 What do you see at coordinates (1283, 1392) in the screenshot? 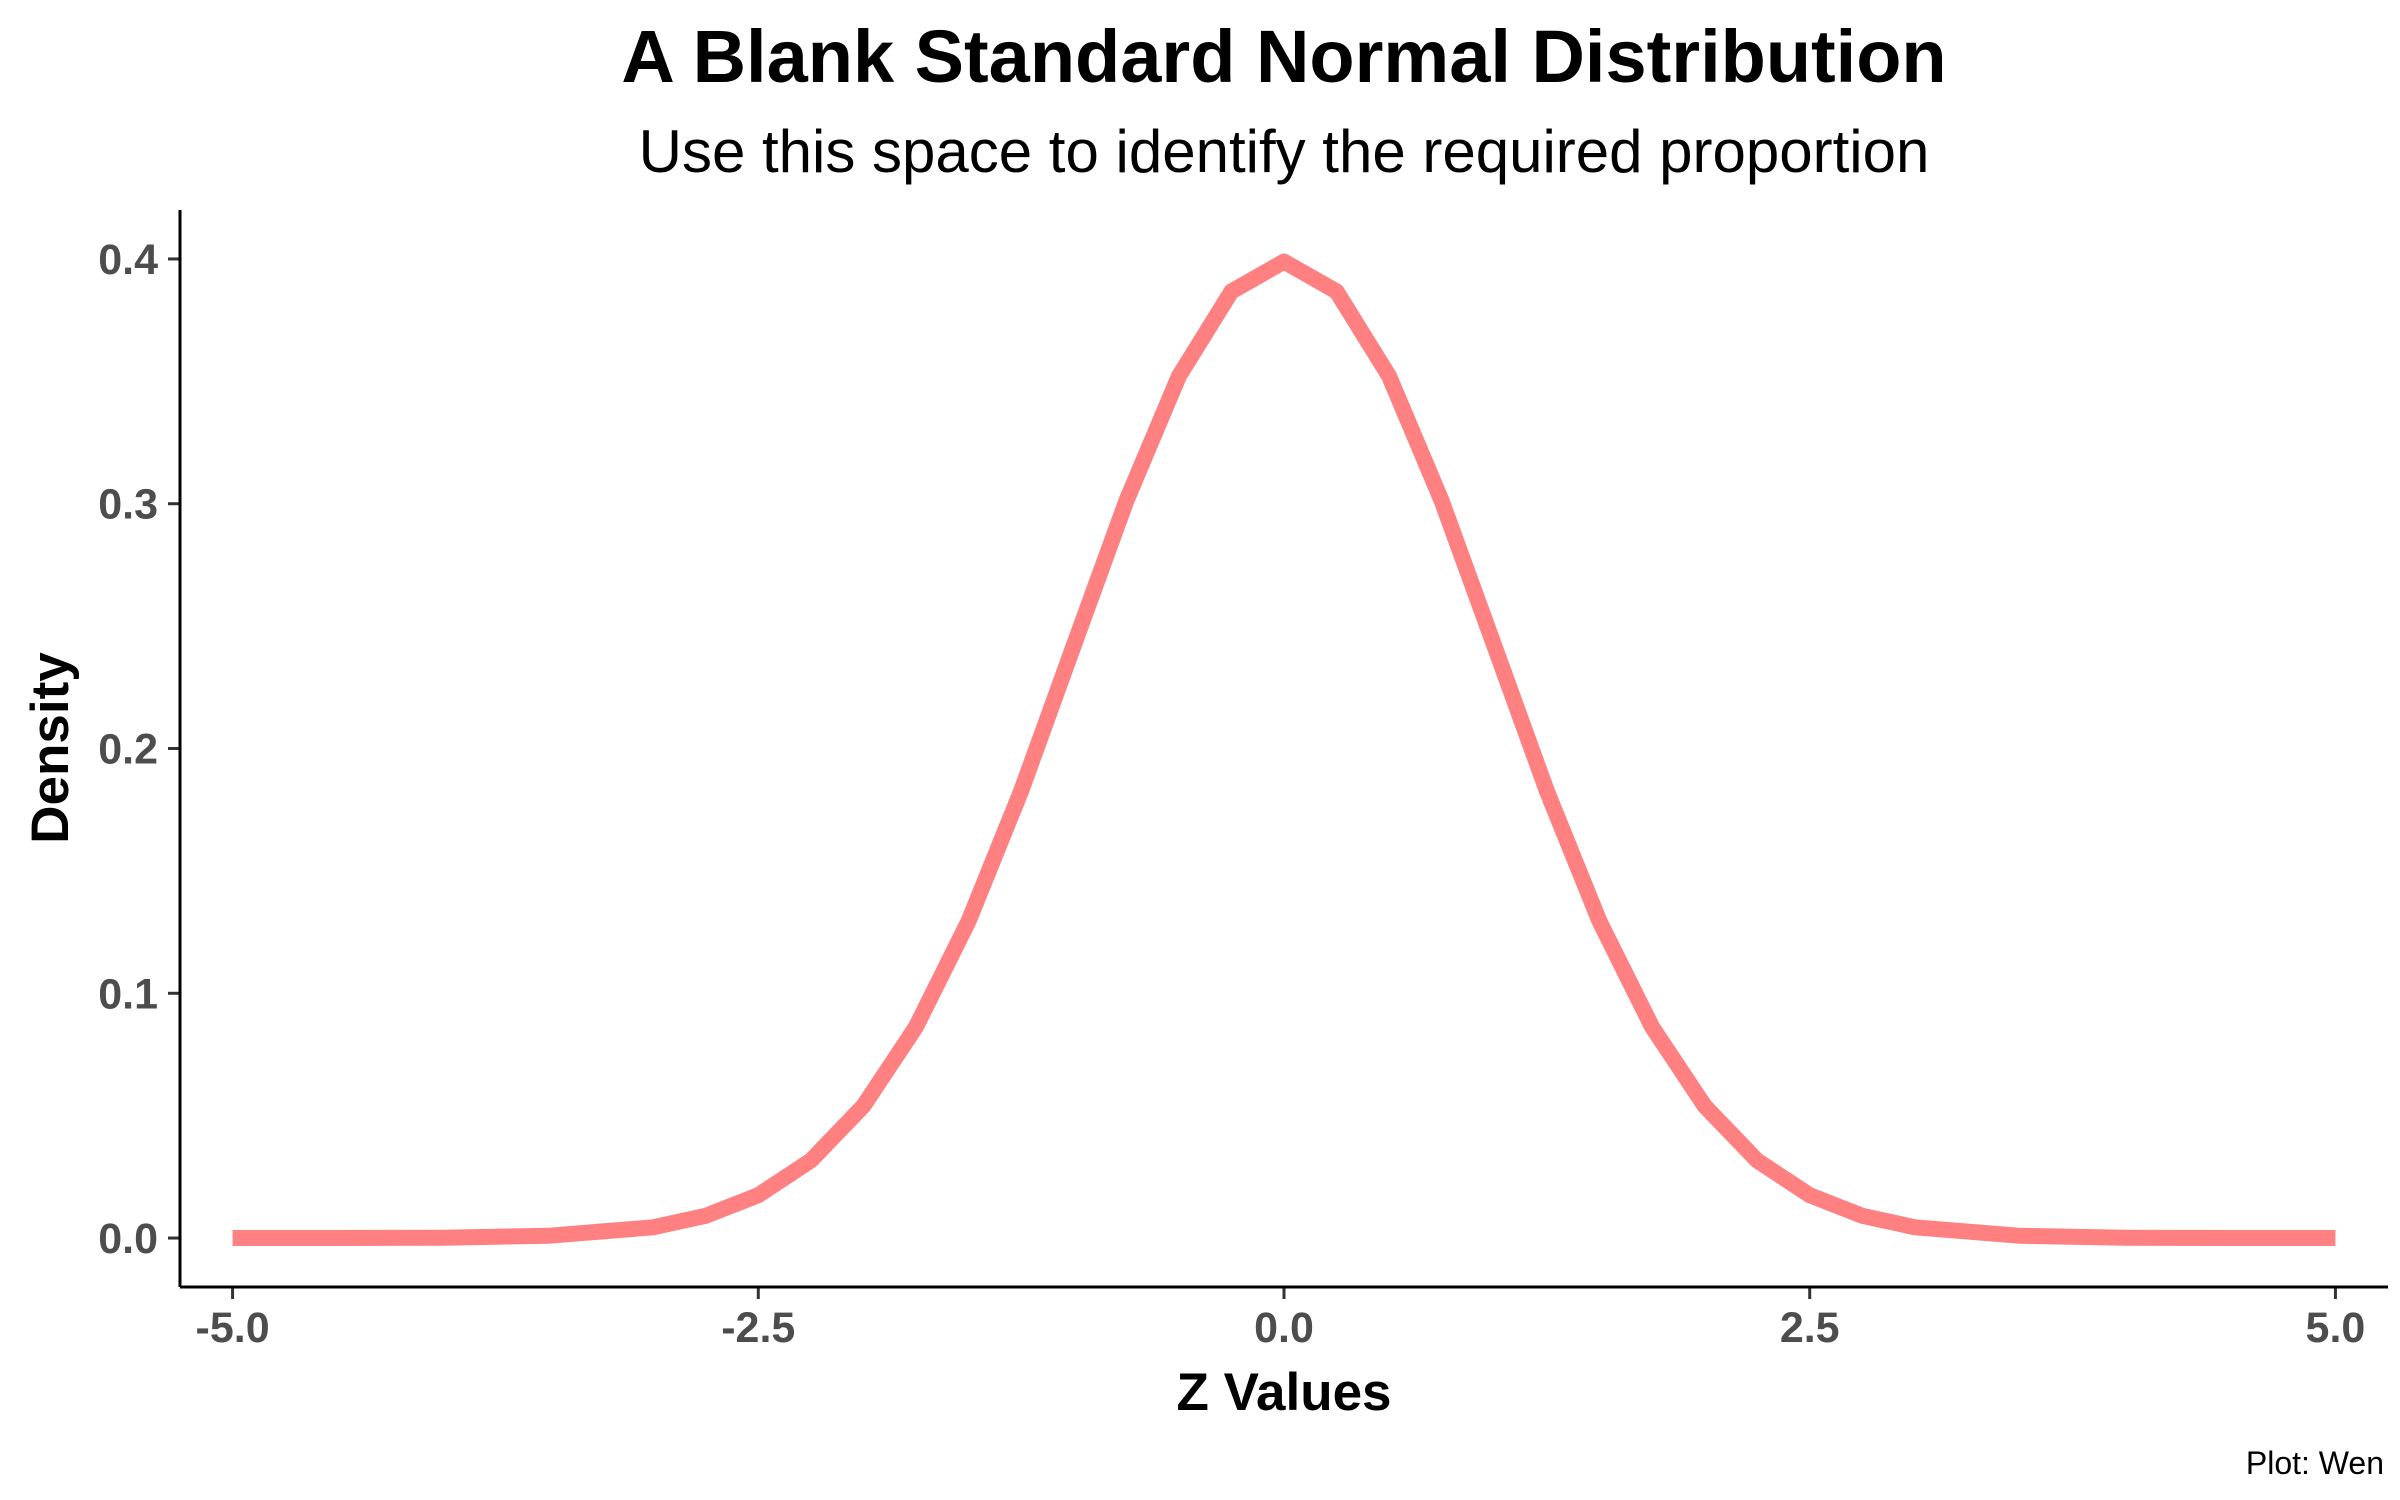
I see `x-axis-title: Z Values` at bounding box center [1283, 1392].